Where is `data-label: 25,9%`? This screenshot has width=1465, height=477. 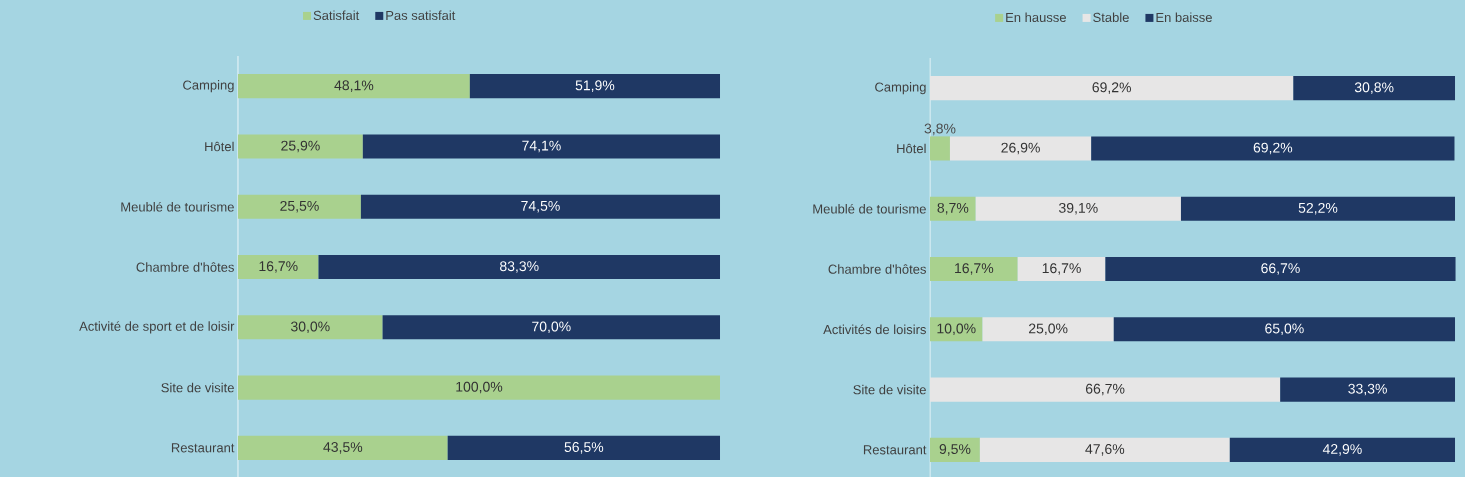 data-label: 25,9% is located at coordinates (300, 146).